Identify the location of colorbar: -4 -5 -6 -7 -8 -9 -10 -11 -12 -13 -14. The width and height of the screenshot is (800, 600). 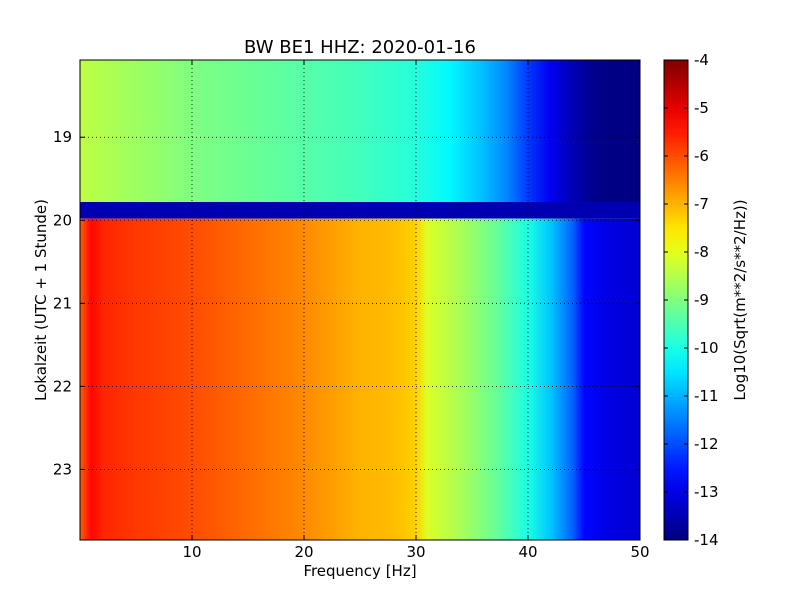
(691, 300).